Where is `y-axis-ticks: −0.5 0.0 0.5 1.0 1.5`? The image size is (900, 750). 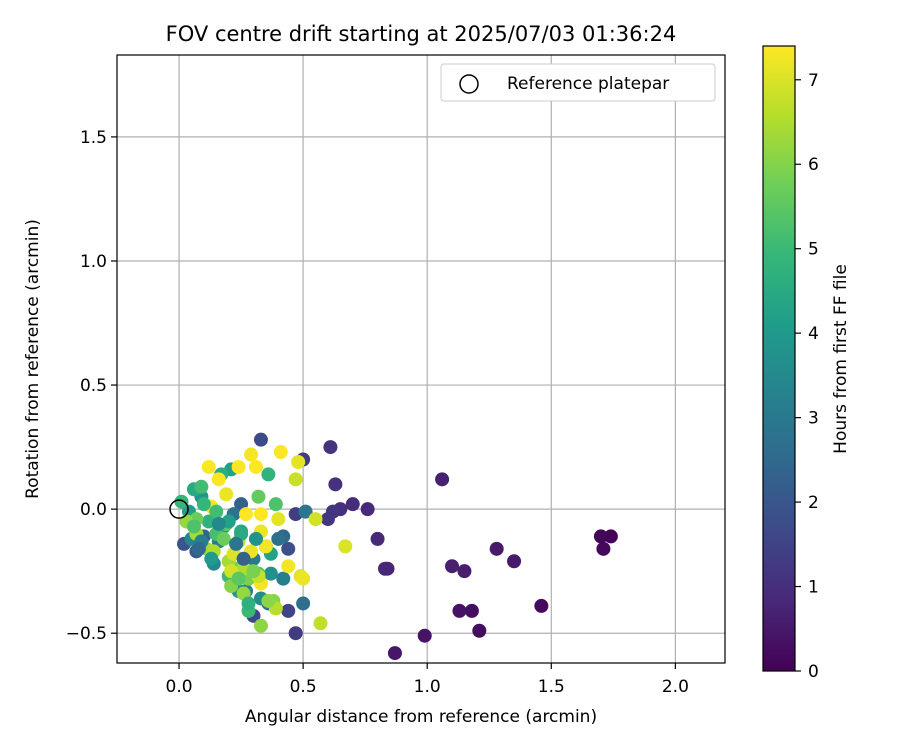
y-axis-ticks: −0.5 0.0 0.5 1.0 1.5 is located at coordinates (91, 386).